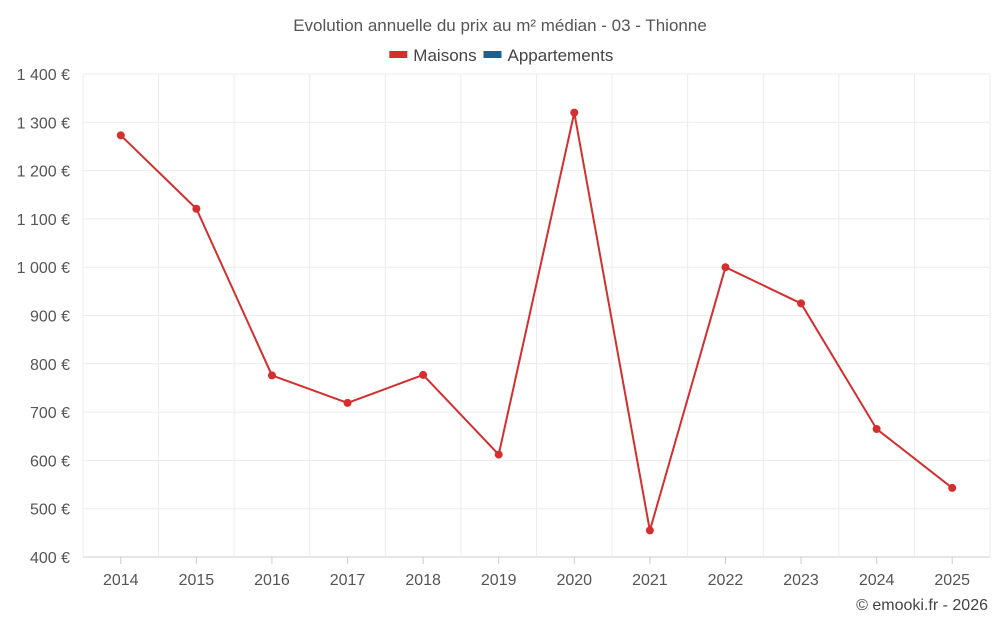 This screenshot has width=1000, height=625. Describe the element at coordinates (50, 510) in the screenshot. I see `y-tick-label: 500 €` at that location.